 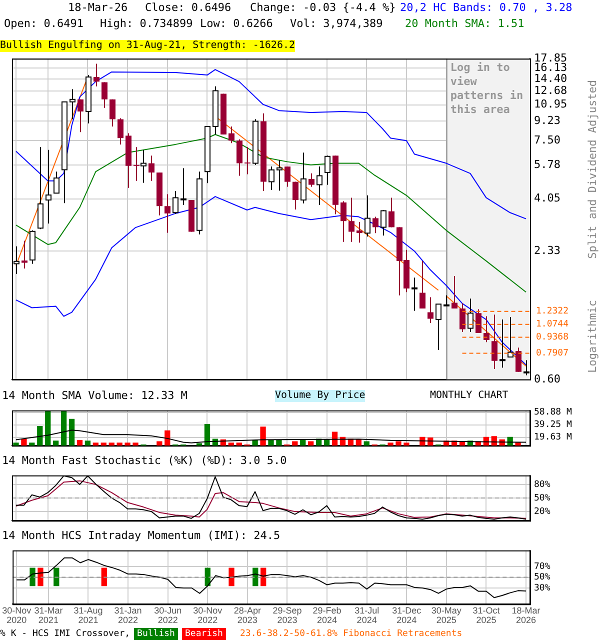 What do you see at coordinates (547, 165) in the screenshot?
I see `y-tick-label: 5.78` at bounding box center [547, 165].